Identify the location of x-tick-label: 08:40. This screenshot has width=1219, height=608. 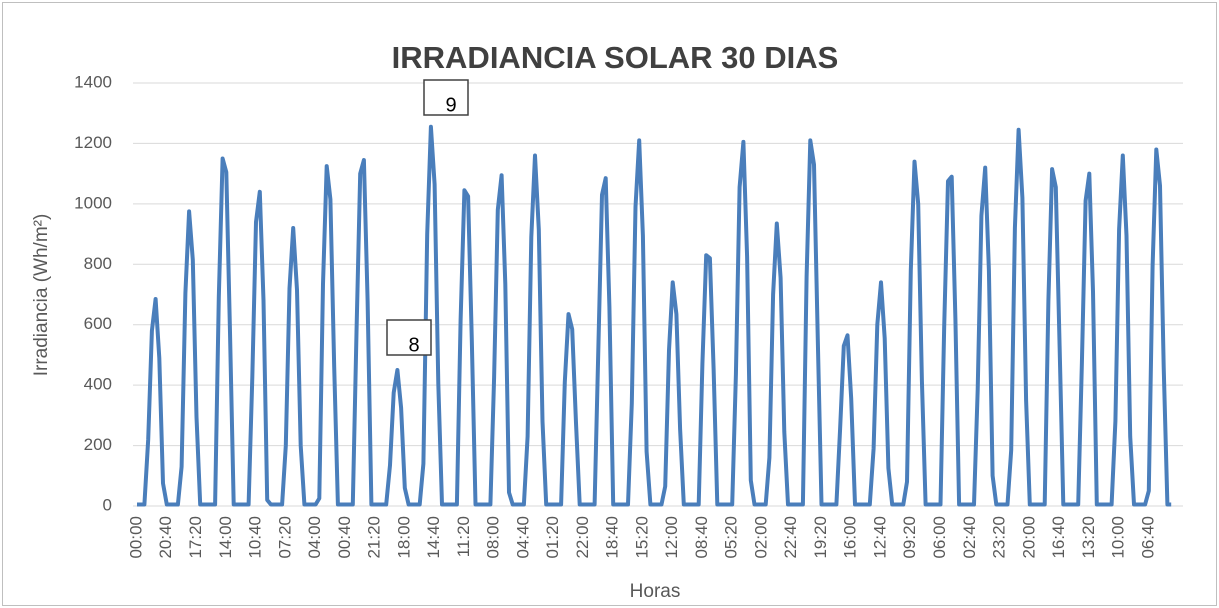
(701, 537).